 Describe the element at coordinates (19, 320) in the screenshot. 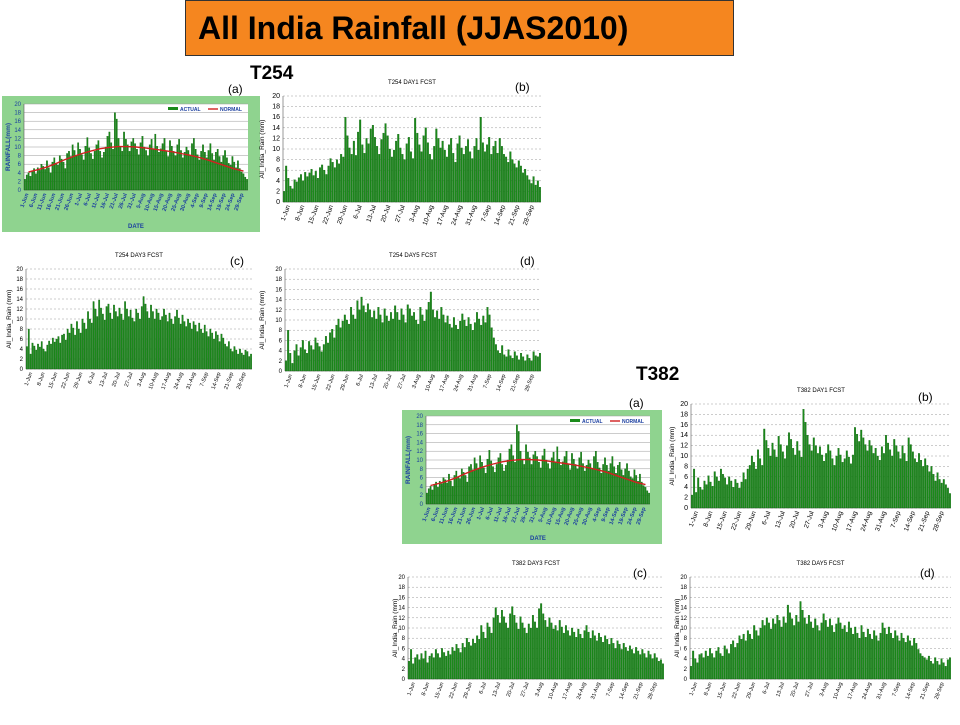

I see `y-tick-label: 10` at that location.